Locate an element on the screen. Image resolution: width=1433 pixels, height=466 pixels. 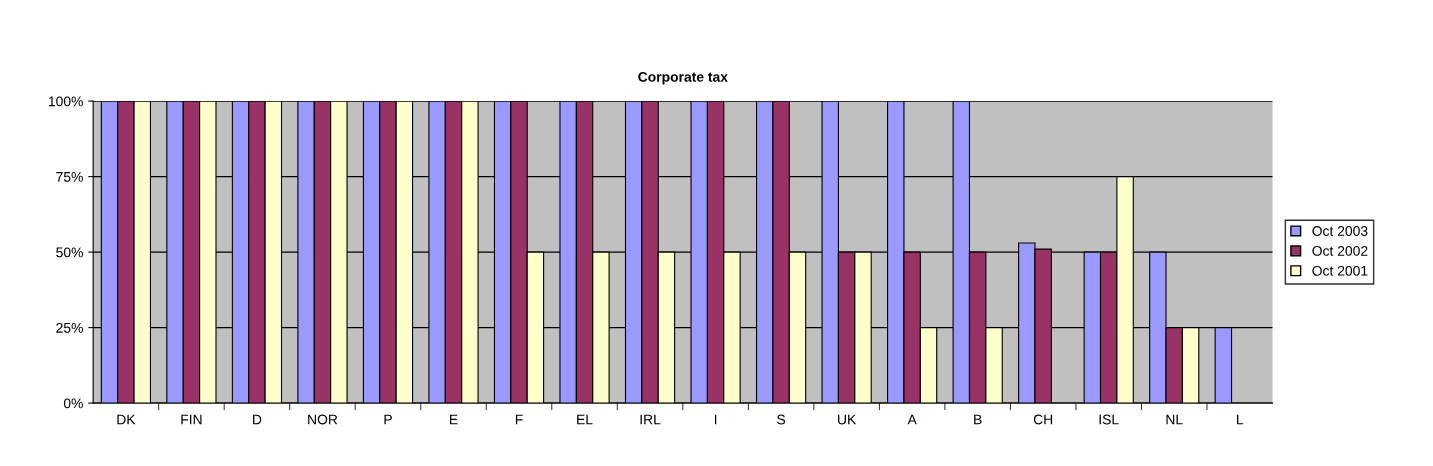
x-tick-label: CH is located at coordinates (1043, 419).